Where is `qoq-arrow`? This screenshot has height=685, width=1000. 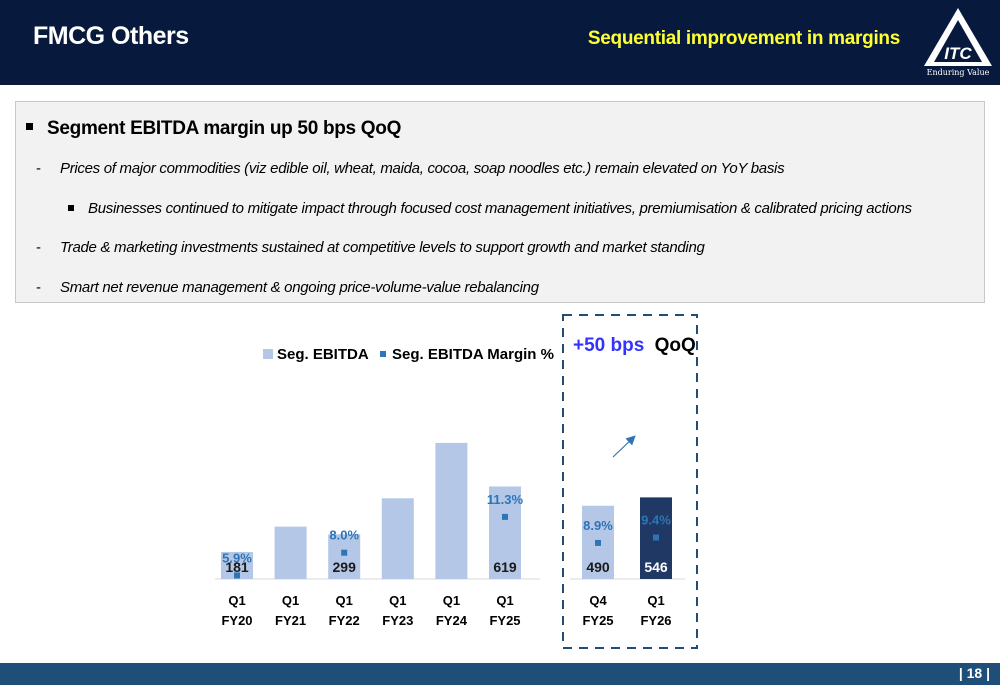 qoq-arrow is located at coordinates (624, 446).